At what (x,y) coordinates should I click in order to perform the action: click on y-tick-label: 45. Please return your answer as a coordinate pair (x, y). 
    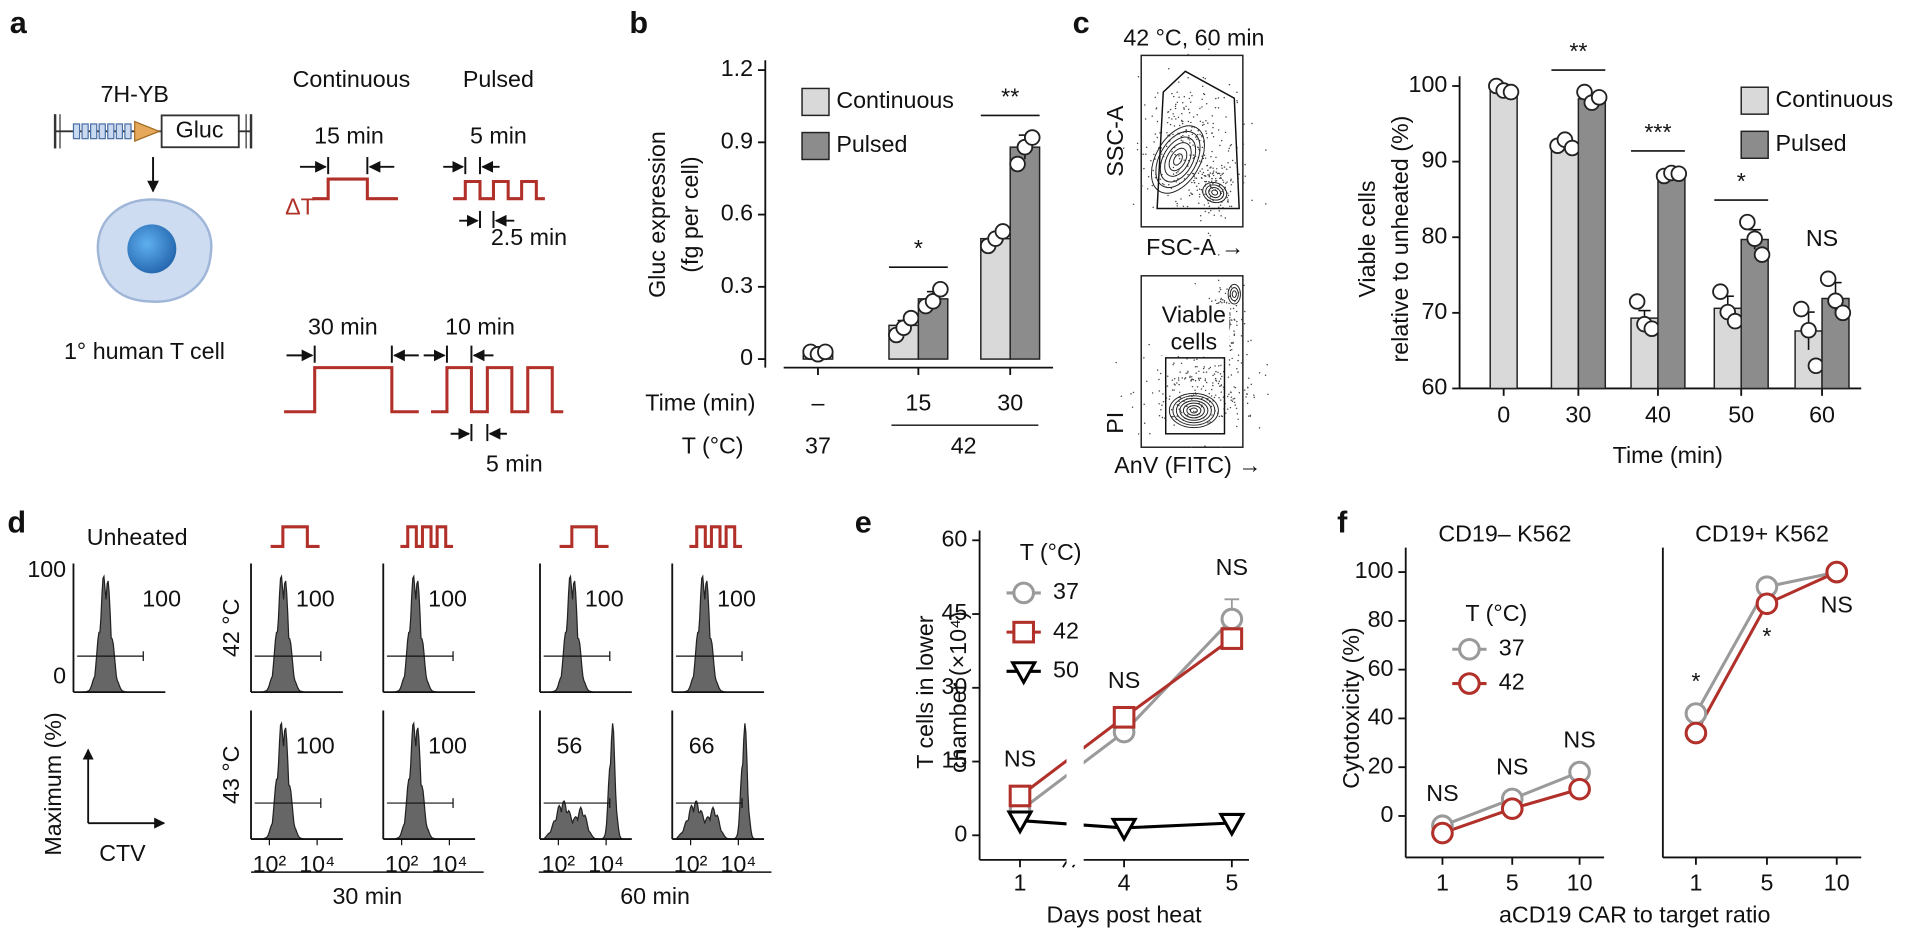
    Looking at the image, I should click on (954, 612).